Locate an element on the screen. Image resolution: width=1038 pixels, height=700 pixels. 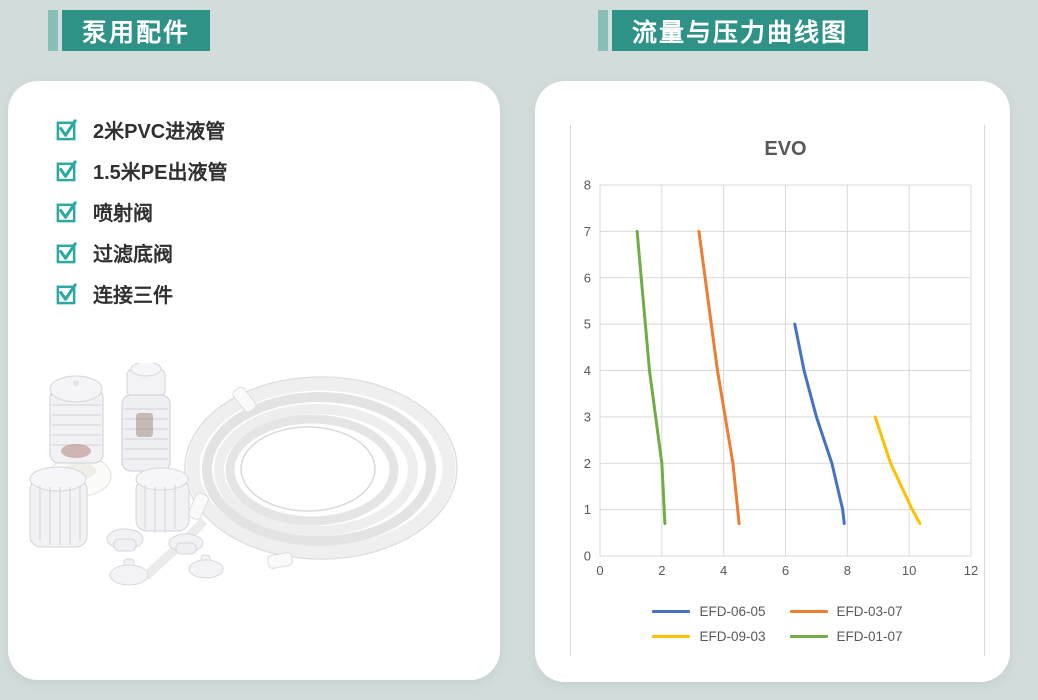
small-fittings-illustration is located at coordinates (165, 557).